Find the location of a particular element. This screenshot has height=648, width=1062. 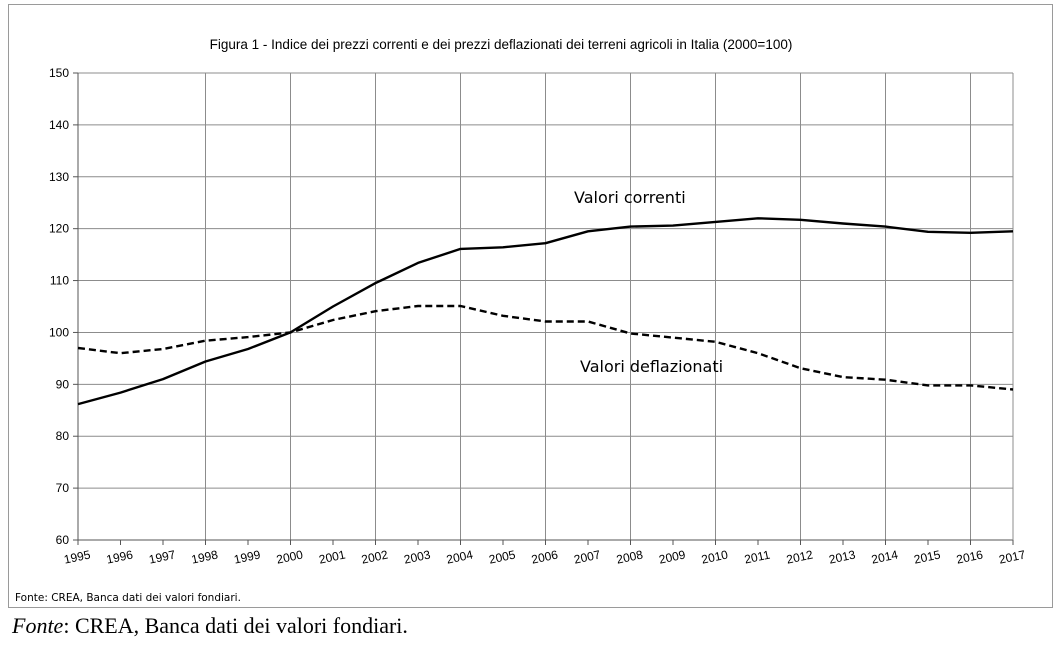

y-tick-label-150: 150 is located at coordinates (59, 73).